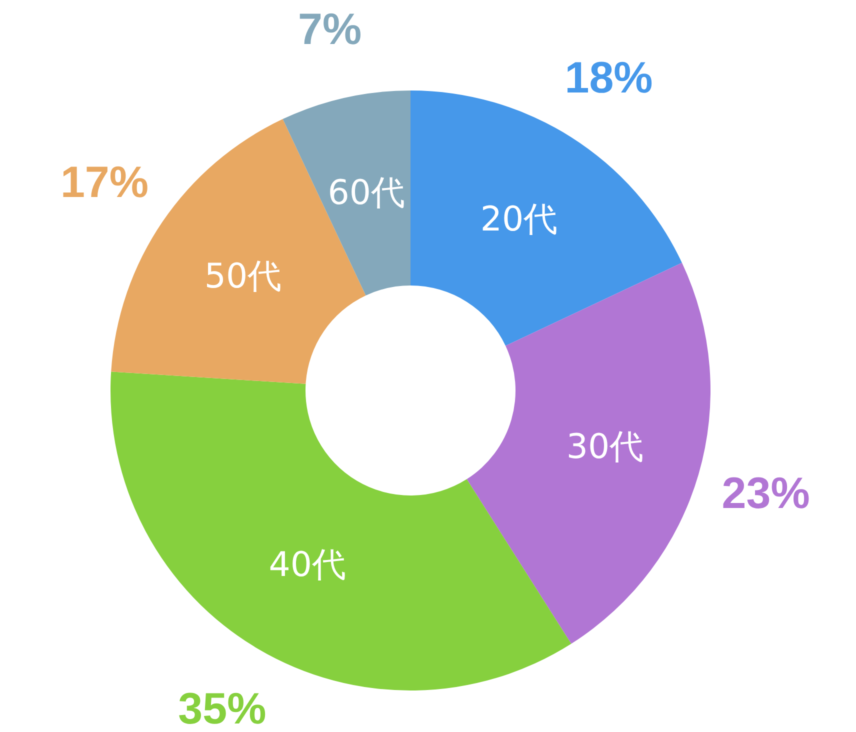 The image size is (856, 732). I want to click on slice-label: 60代, so click(366, 192).